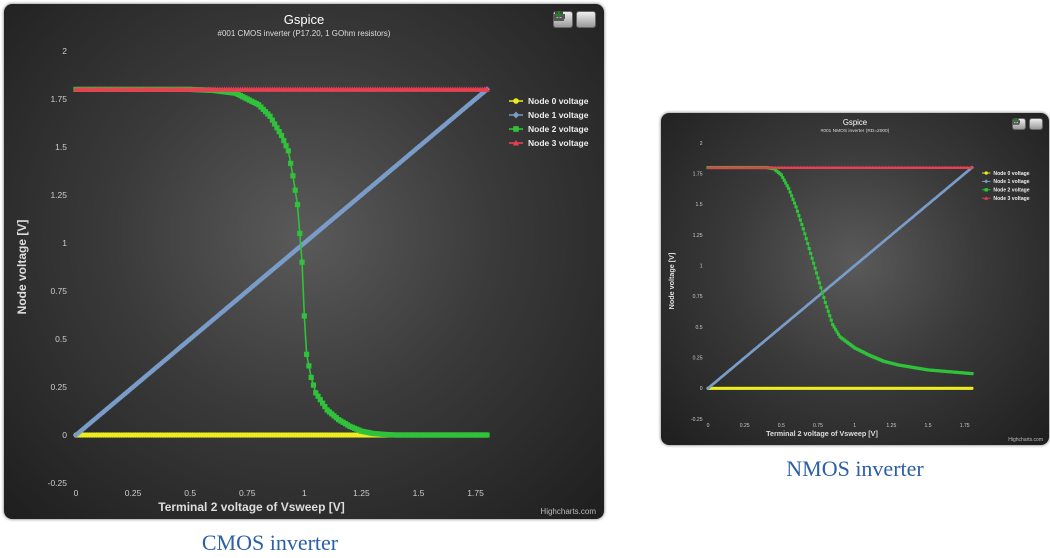 This screenshot has width=1050, height=558. What do you see at coordinates (568, 511) in the screenshot?
I see `chart-credit: Highcharts.com` at bounding box center [568, 511].